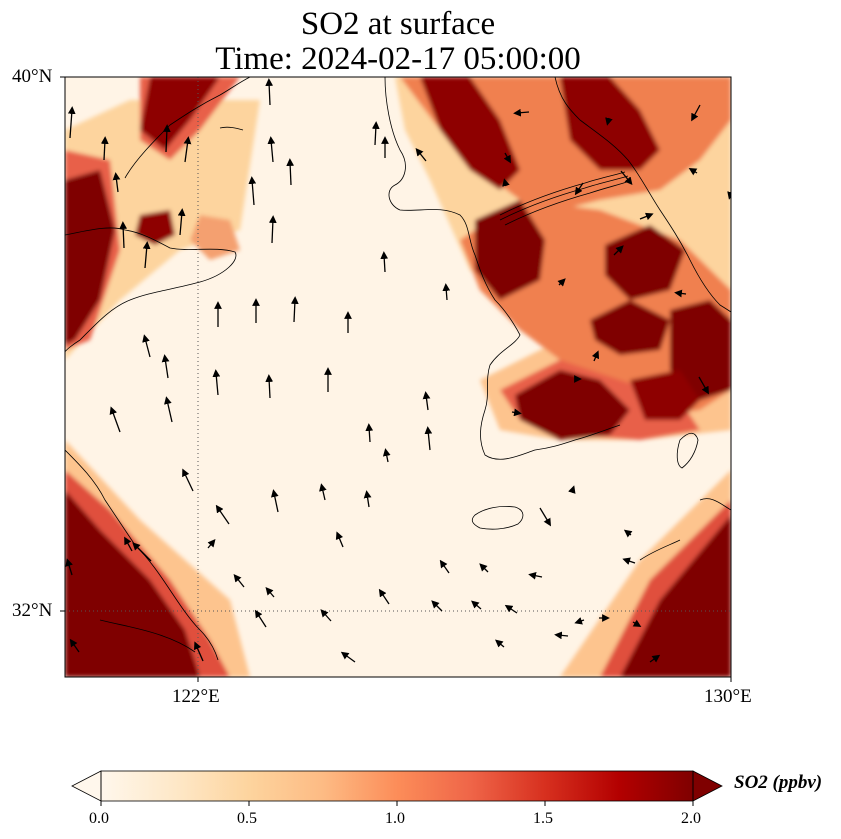  Describe the element at coordinates (691, 818) in the screenshot. I see `colorbar-tick-4: 2.0` at that location.